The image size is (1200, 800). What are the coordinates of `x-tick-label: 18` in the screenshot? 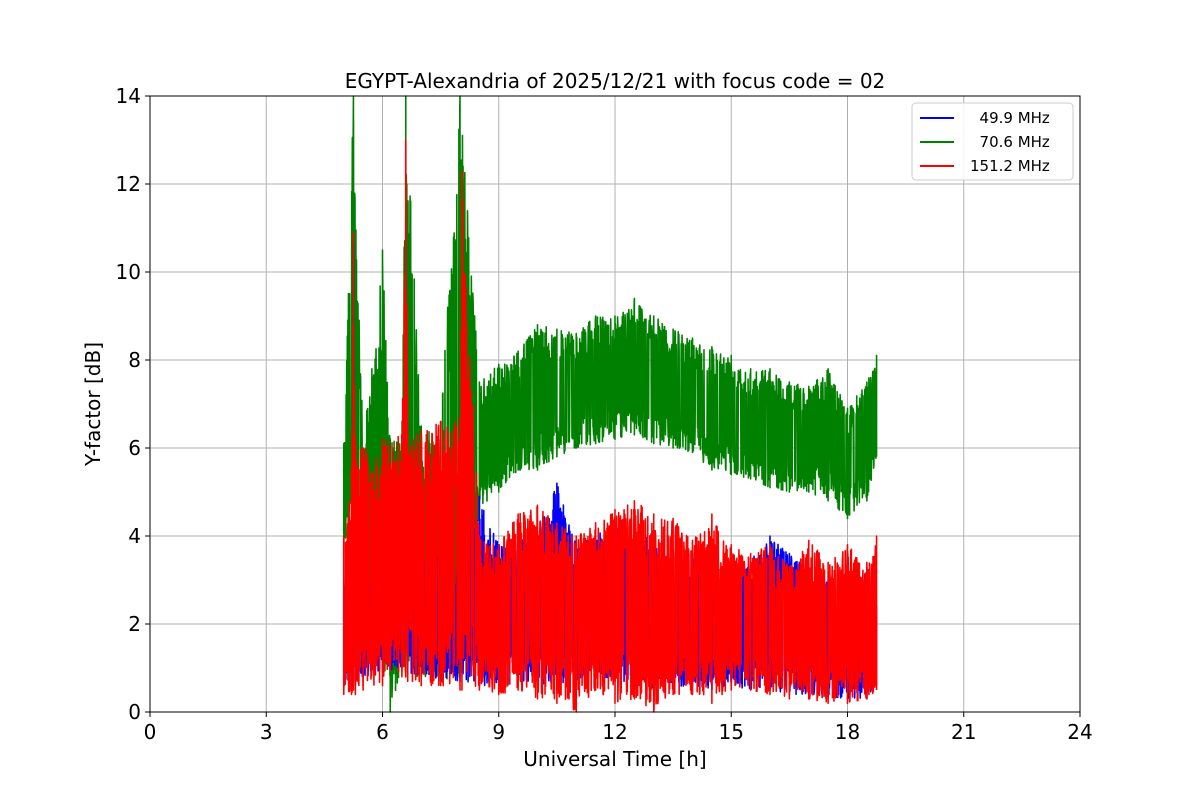 It's located at (847, 732).